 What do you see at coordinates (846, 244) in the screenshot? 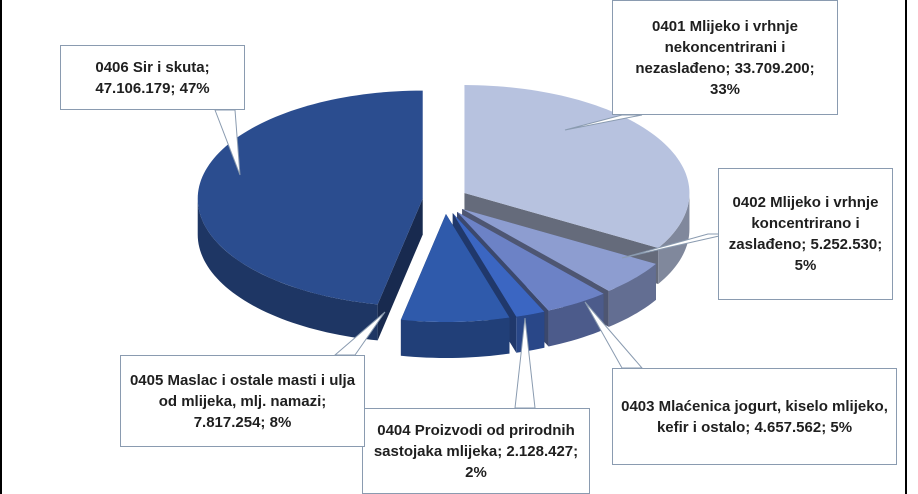
I see `value-label: 5.252.530;` at bounding box center [846, 244].